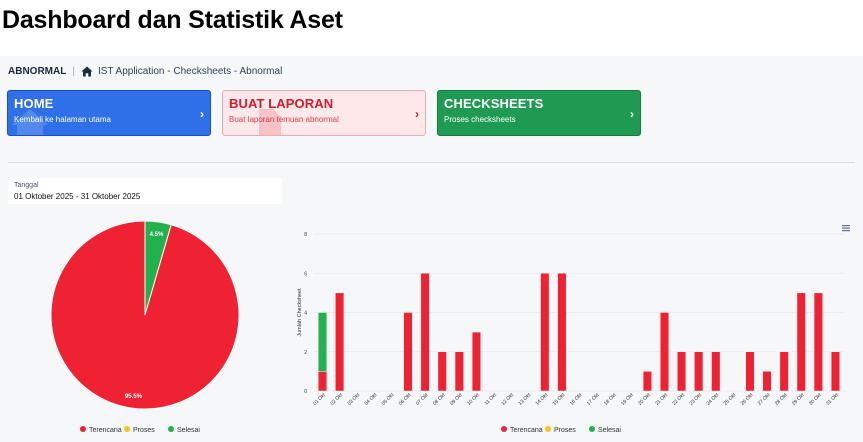  I want to click on pie-data-label-terencana: 95.5%, so click(134, 397).